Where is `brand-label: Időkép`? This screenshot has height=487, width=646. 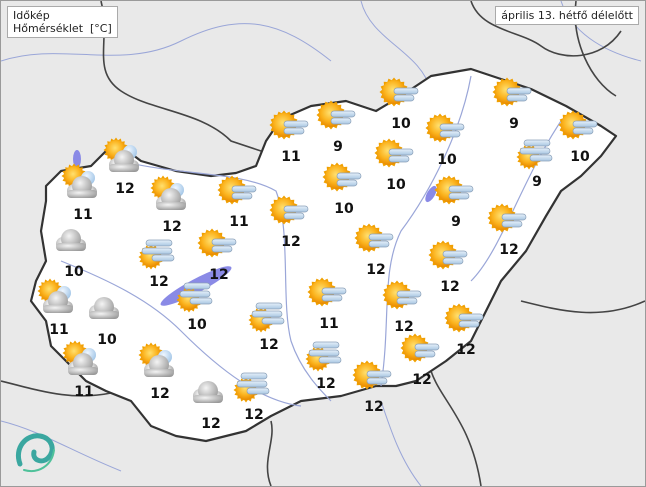 brand-label: Időkép is located at coordinates (31, 15).